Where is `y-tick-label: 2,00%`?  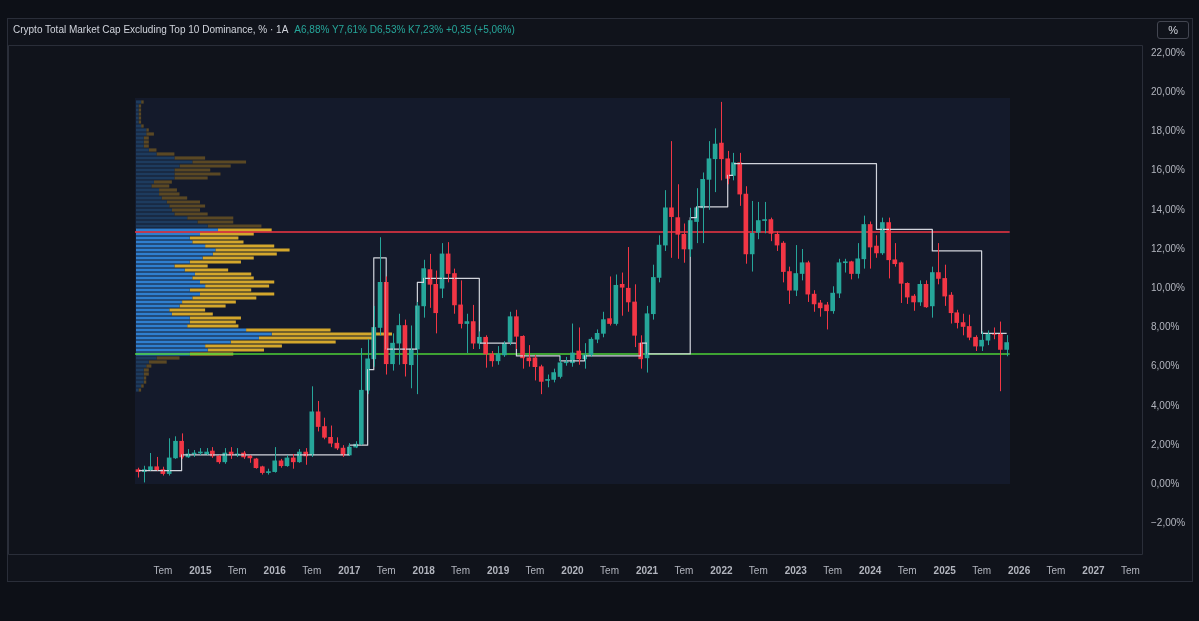 y-tick-label: 2,00% is located at coordinates (1165, 444).